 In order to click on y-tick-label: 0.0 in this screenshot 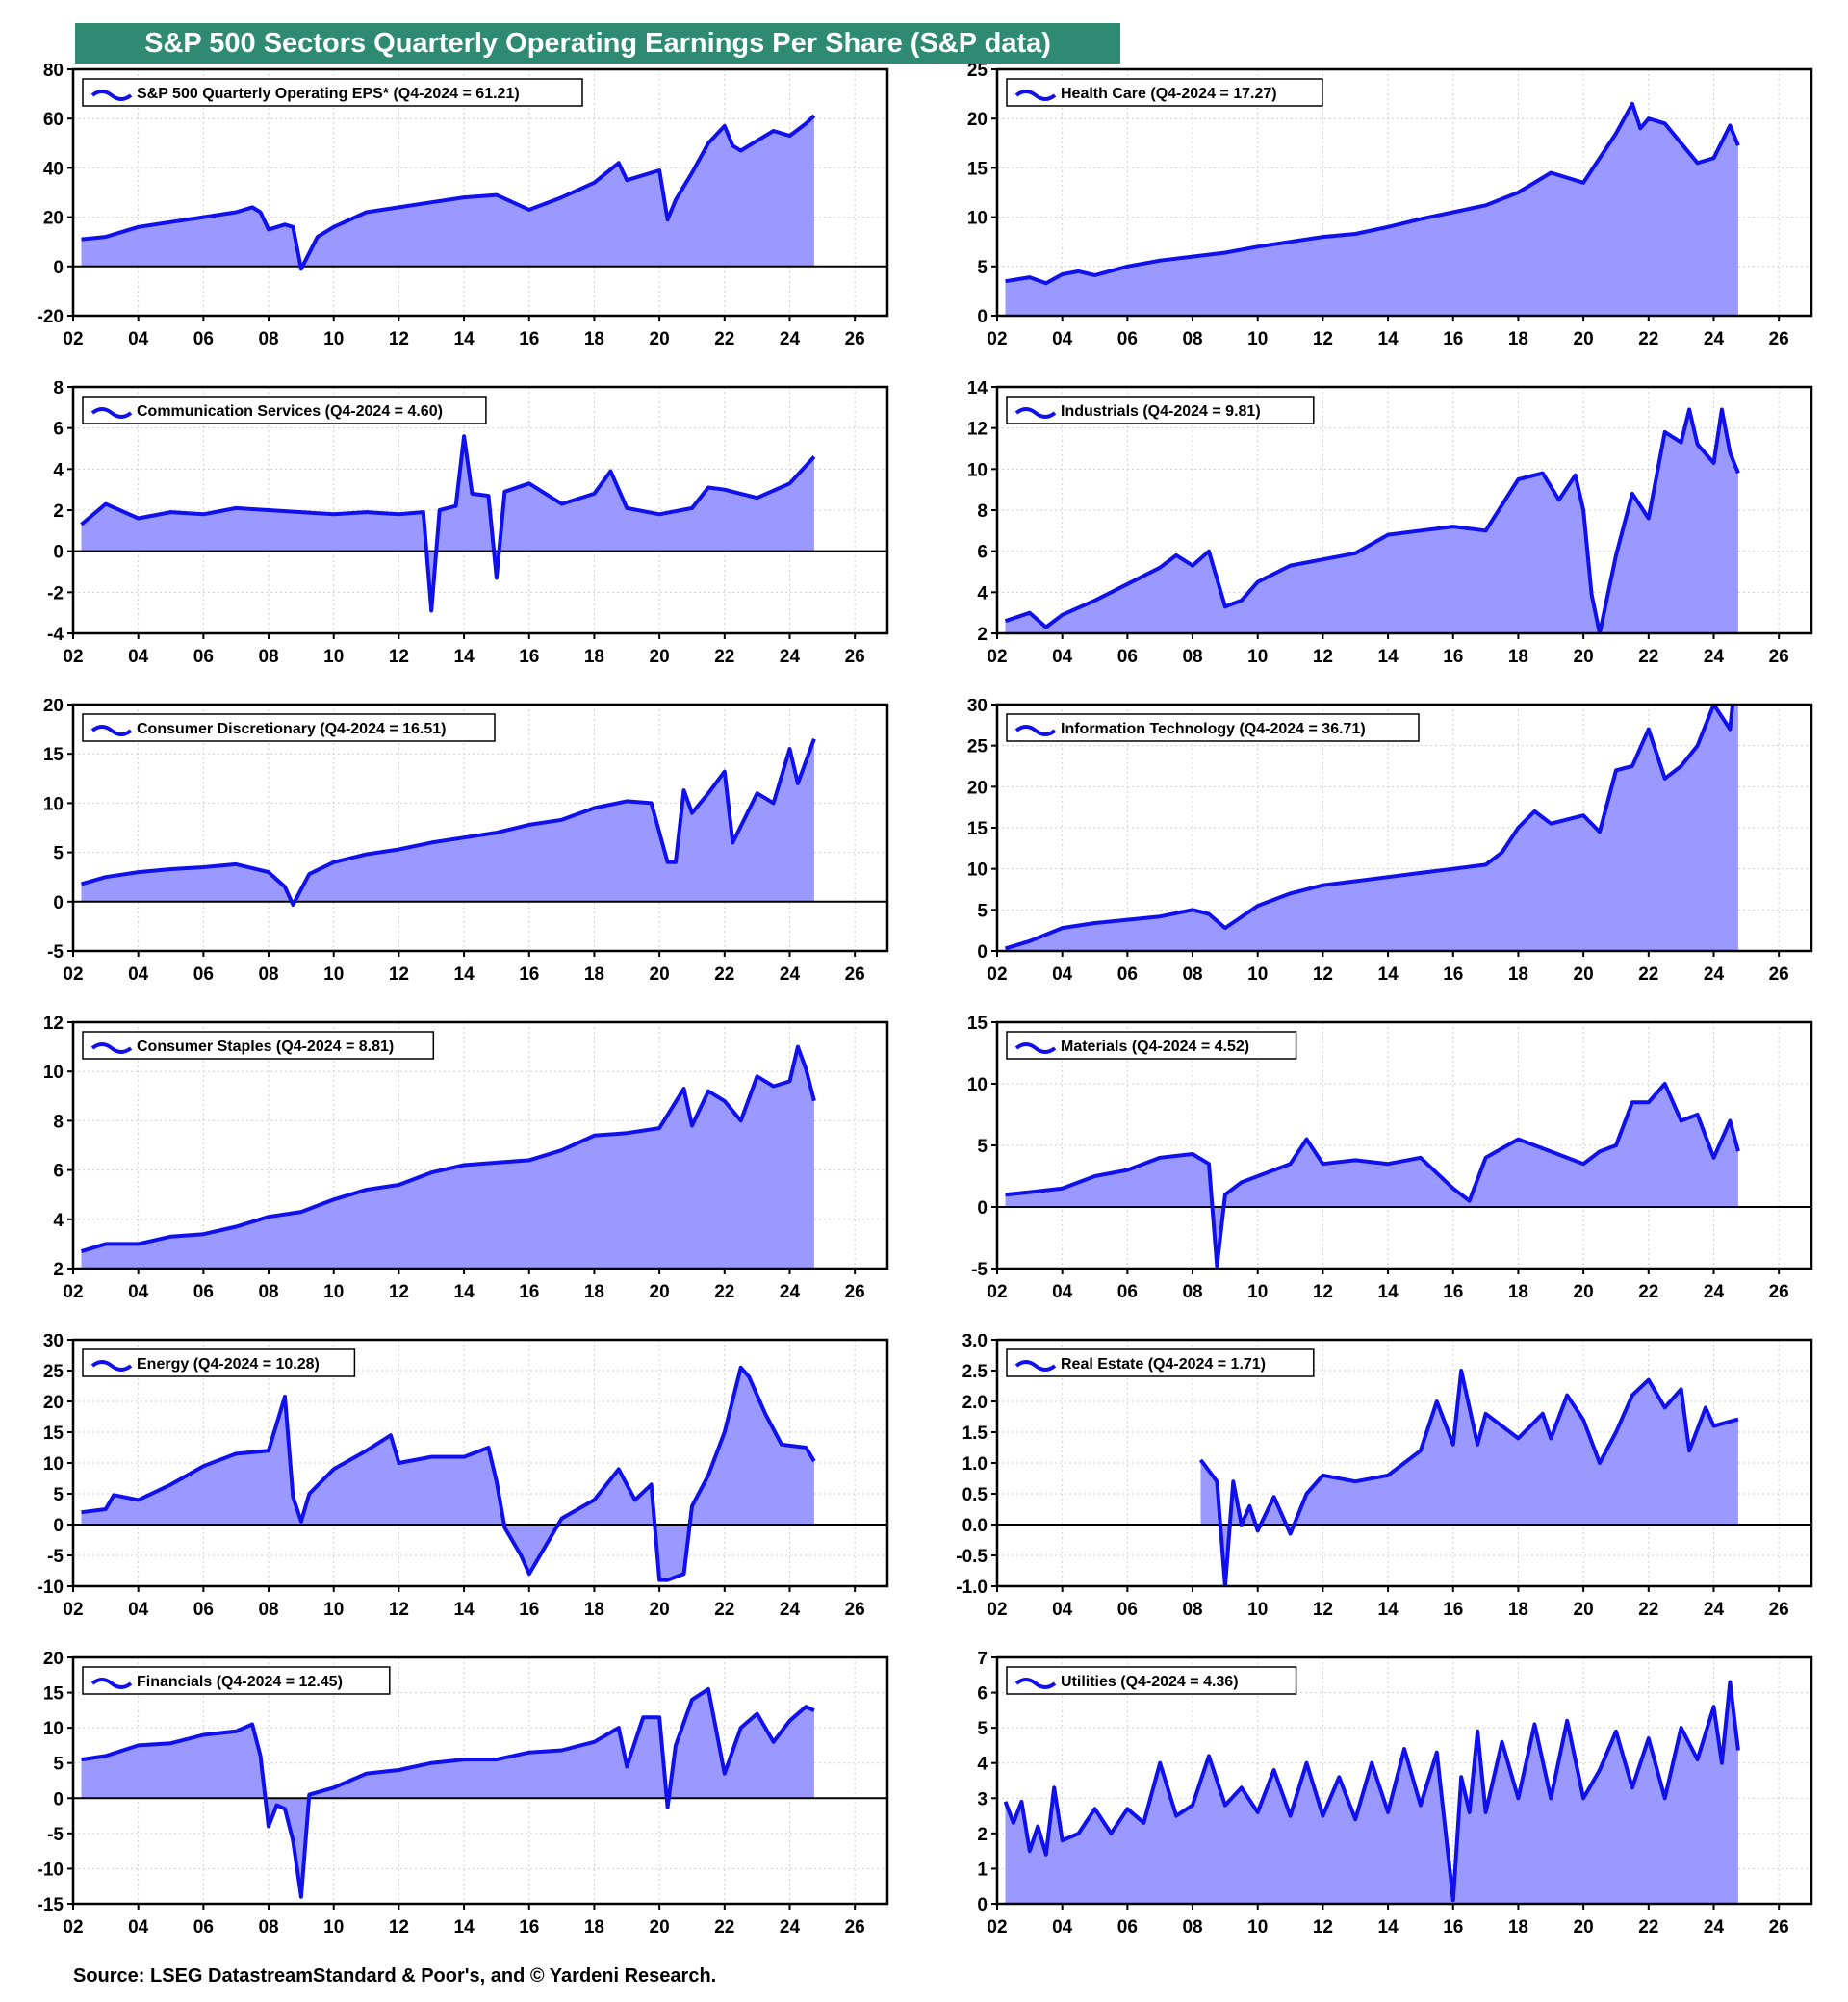, I will do `click(975, 1526)`.